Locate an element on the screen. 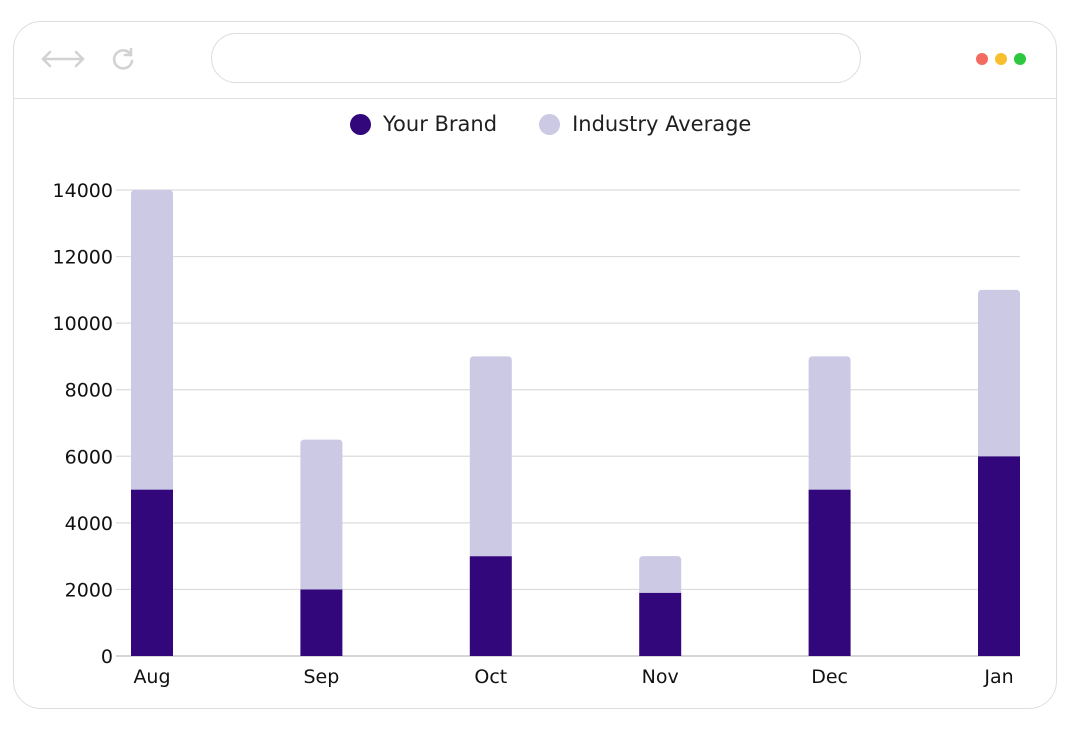  window-controls is located at coordinates (1001, 59).